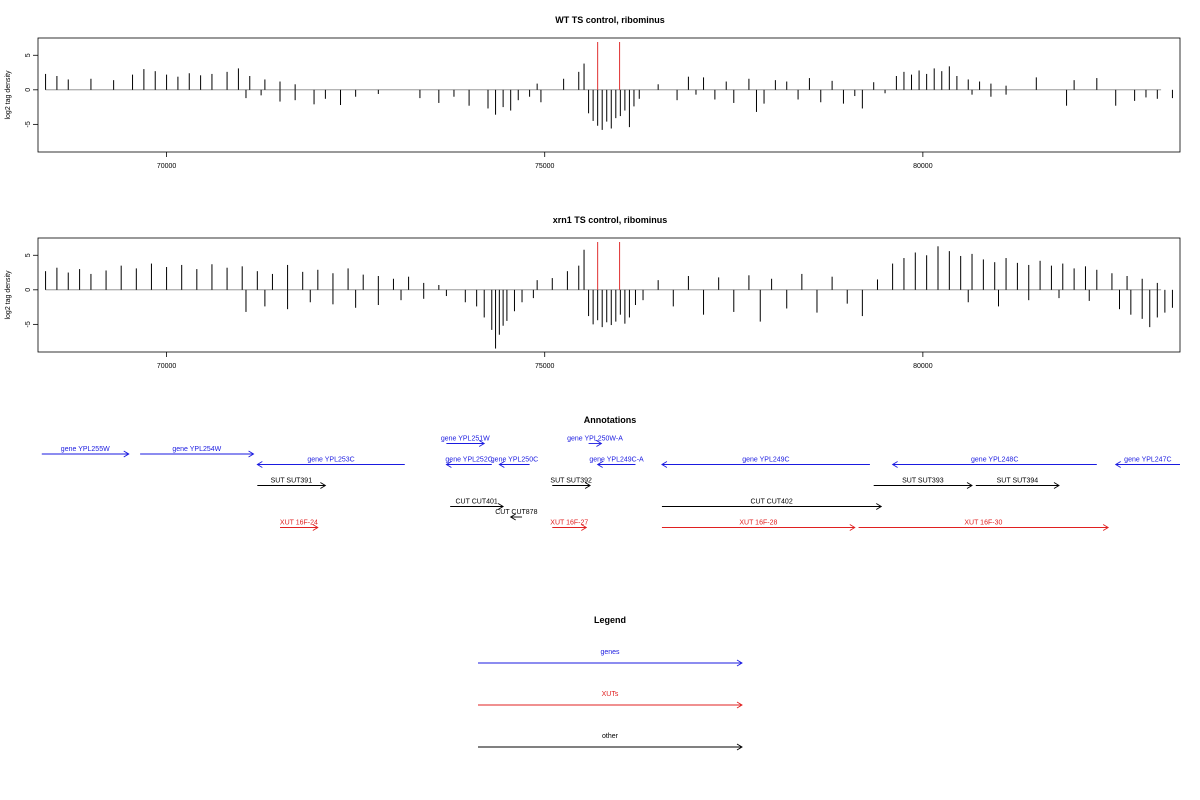 Image resolution: width=1200 pixels, height=800 pixels. Describe the element at coordinates (610, 220) in the screenshot. I see `xrn1-track-title: xrn1 TS control, ribominus` at that location.